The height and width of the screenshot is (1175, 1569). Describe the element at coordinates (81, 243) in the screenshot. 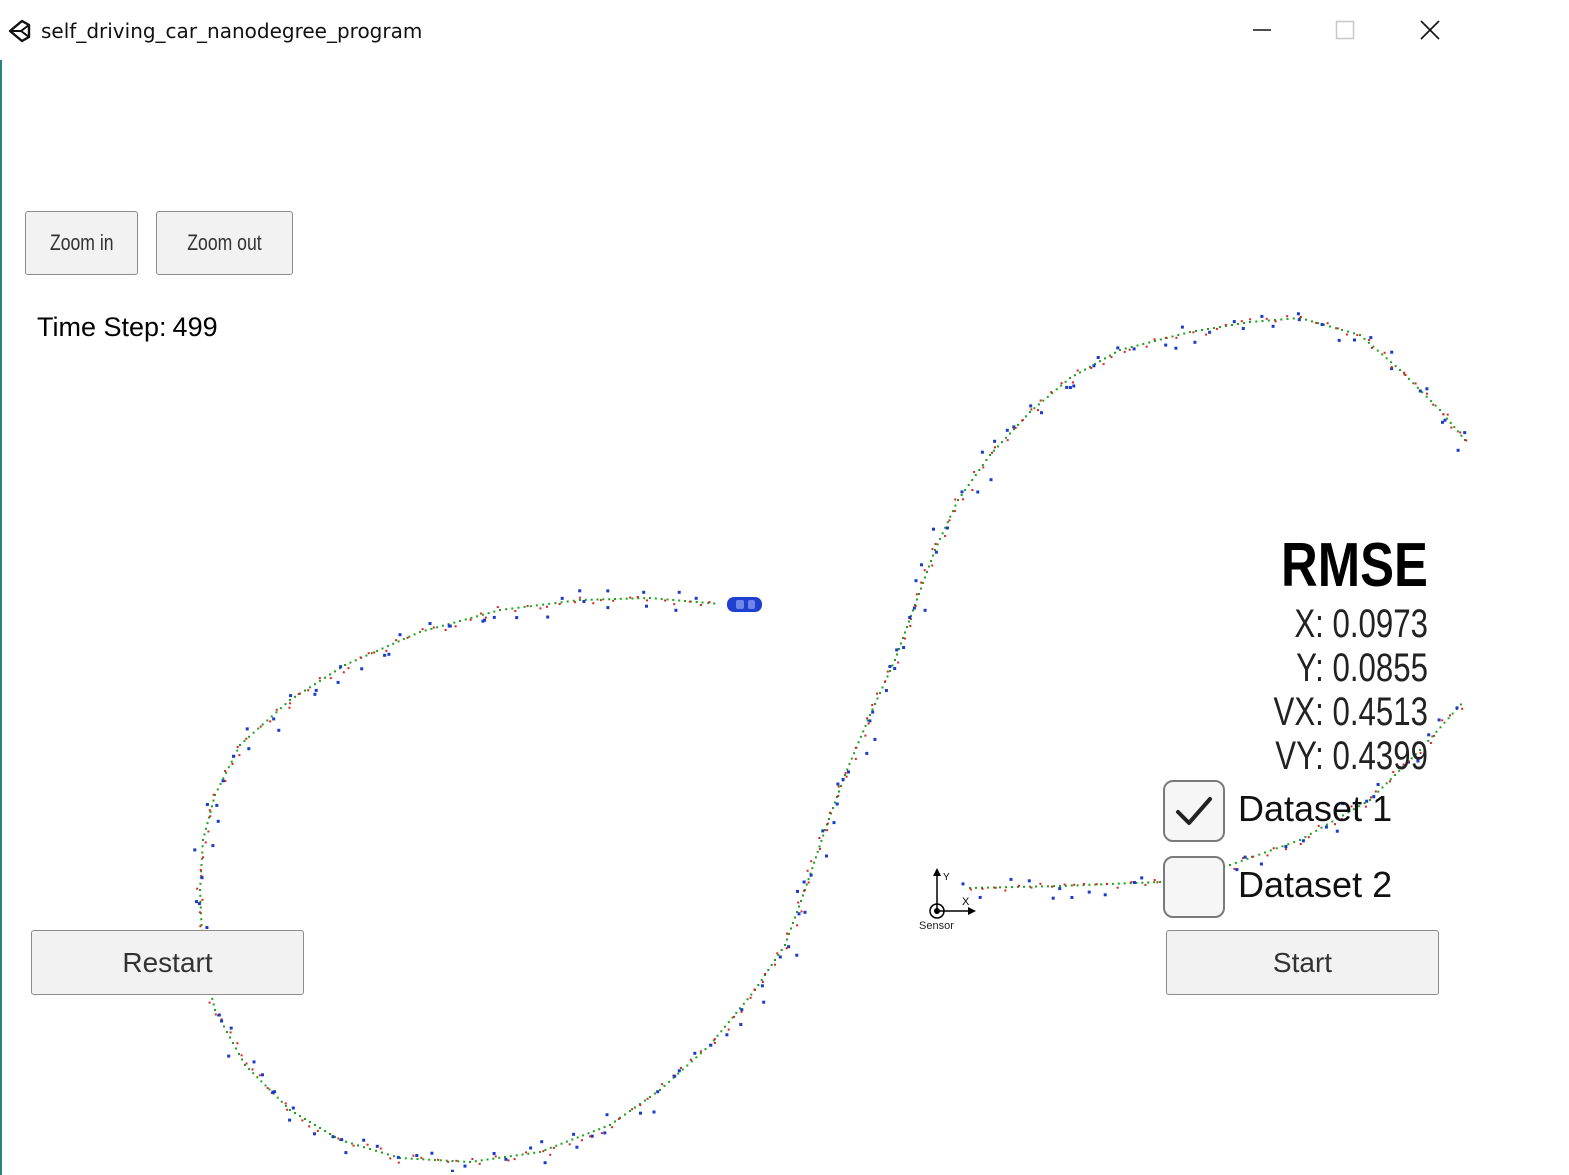

I see `zoom-in-button: Zoom in` at that location.